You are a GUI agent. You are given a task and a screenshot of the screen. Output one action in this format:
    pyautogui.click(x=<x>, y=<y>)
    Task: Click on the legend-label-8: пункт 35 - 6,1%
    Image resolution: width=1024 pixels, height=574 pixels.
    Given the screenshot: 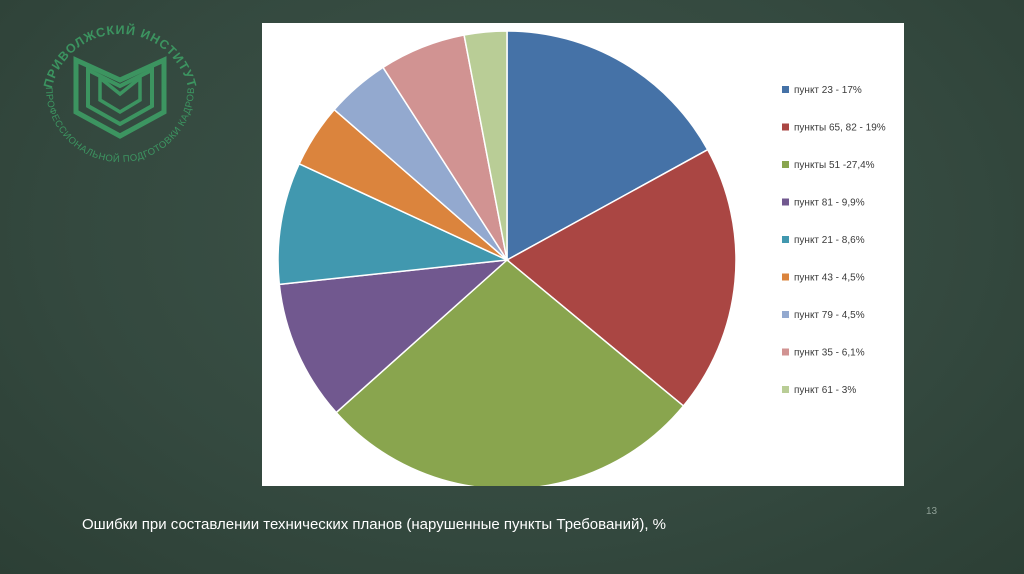 What is the action you would take?
    pyautogui.click(x=829, y=353)
    